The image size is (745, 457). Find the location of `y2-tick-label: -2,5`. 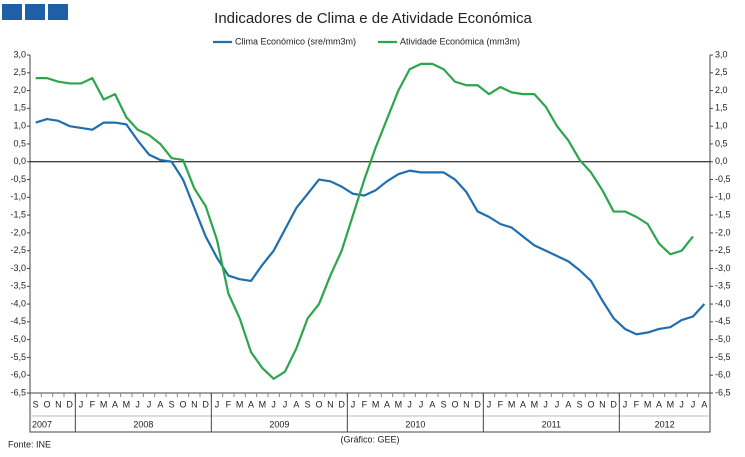

y2-tick-label: -2,5 is located at coordinates (723, 250).